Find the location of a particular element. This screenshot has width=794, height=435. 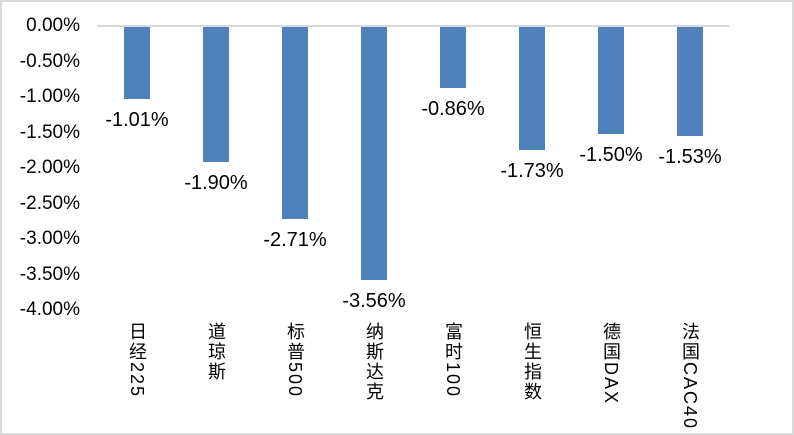

data-label: -1.53% is located at coordinates (690, 157).